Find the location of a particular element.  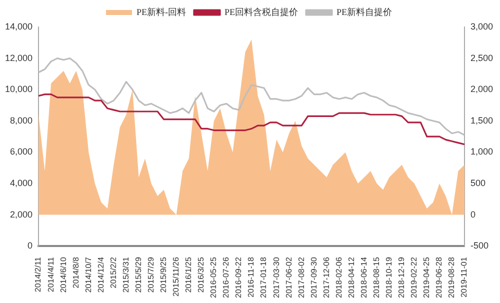

x-tick-label: 2019-08-28 is located at coordinates (451, 277).